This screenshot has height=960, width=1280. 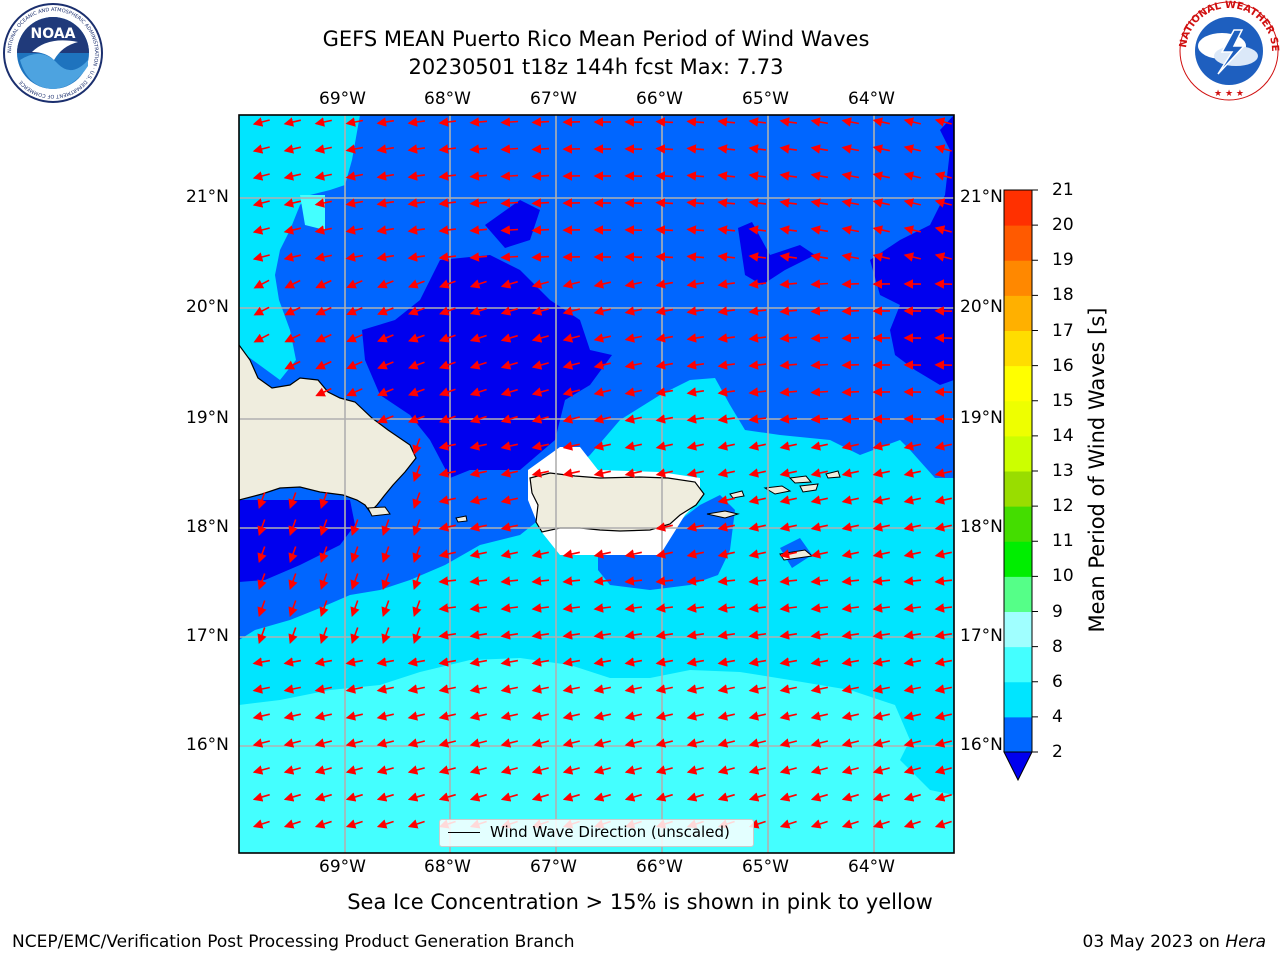 I want to click on lat-label-right: 16°N, so click(x=981, y=745).